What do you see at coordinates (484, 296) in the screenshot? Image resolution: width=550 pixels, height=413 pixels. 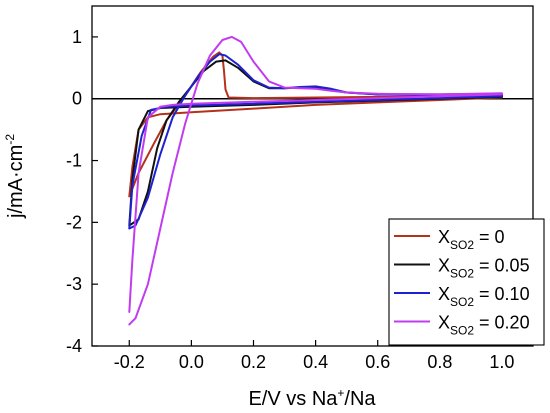 I see `legend-label: XSO2 = 0.10` at bounding box center [484, 296].